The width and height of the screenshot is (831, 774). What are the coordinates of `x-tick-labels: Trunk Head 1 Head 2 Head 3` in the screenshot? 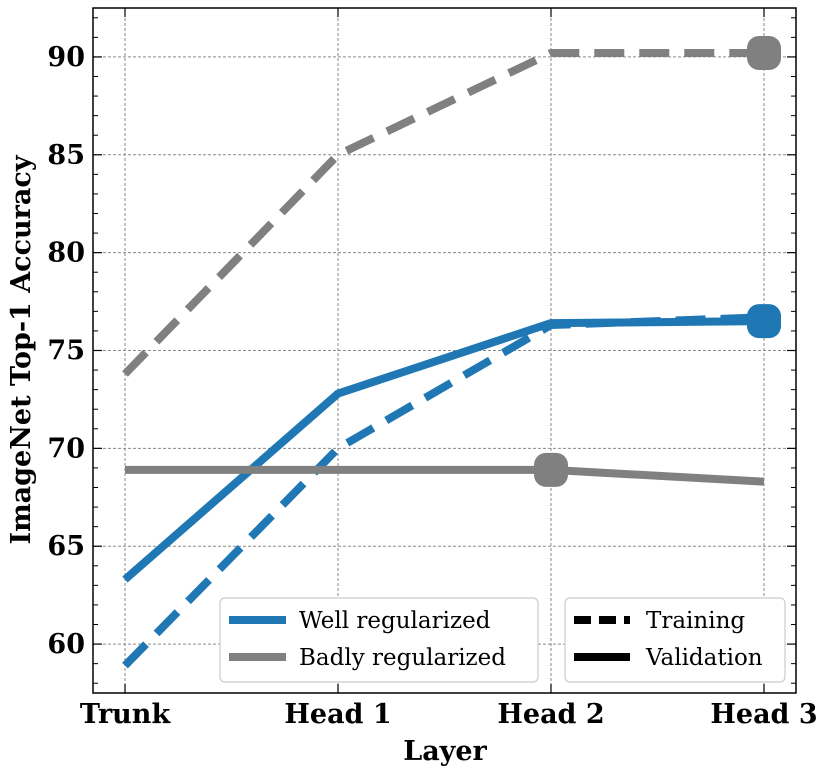 It's located at (449, 714).